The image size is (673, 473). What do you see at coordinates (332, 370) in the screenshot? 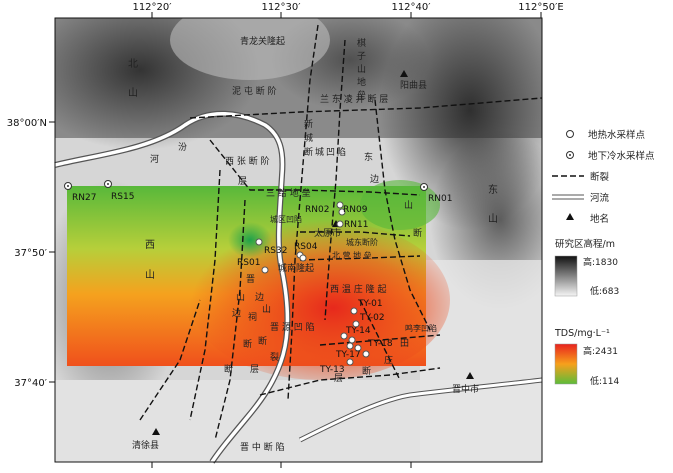
I see `sample-label: TY-13` at bounding box center [332, 370].